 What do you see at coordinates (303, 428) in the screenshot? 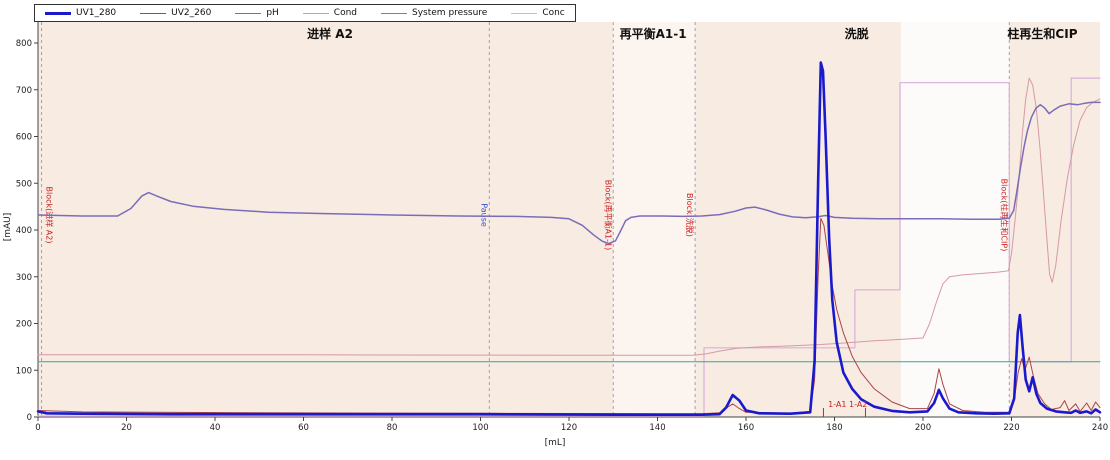
I see `x-tick-label: 60` at bounding box center [303, 428].